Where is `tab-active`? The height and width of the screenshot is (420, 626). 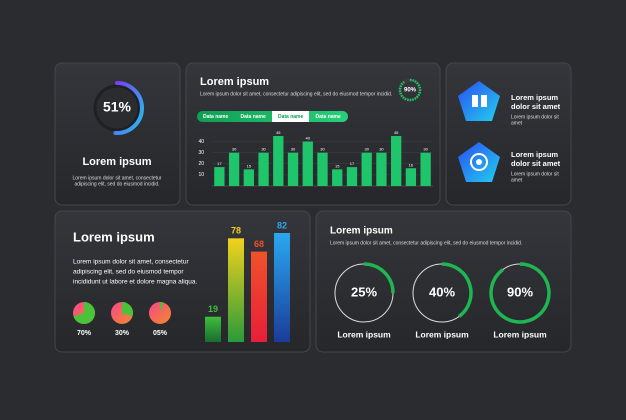 tab-active is located at coordinates (290, 116).